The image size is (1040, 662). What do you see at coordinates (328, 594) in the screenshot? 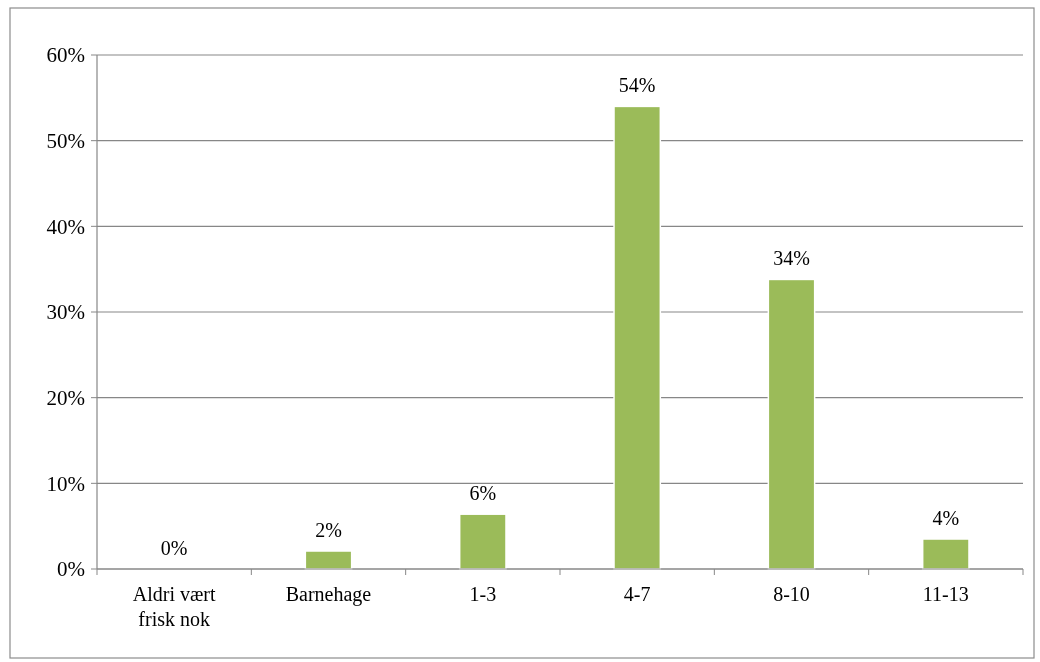
I see `x-tick-label: Barnehage` at bounding box center [328, 594].